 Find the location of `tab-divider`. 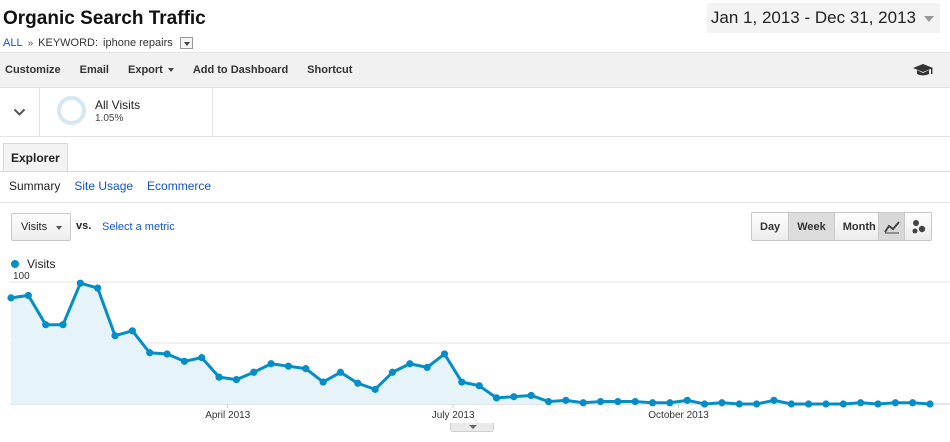

tab-divider is located at coordinates (475, 171).